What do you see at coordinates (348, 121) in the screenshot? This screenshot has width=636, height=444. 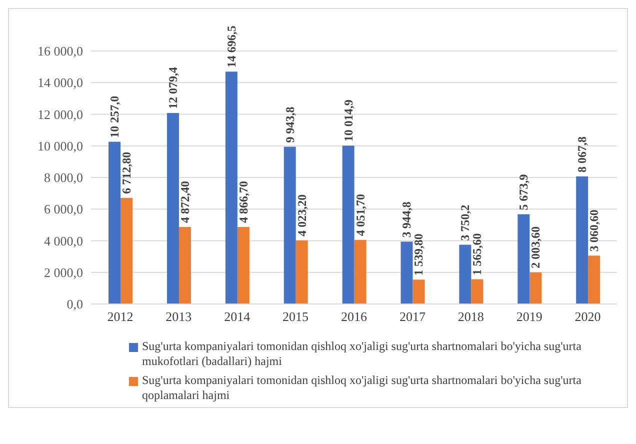 I see `data-label: 10 014,9` at bounding box center [348, 121].